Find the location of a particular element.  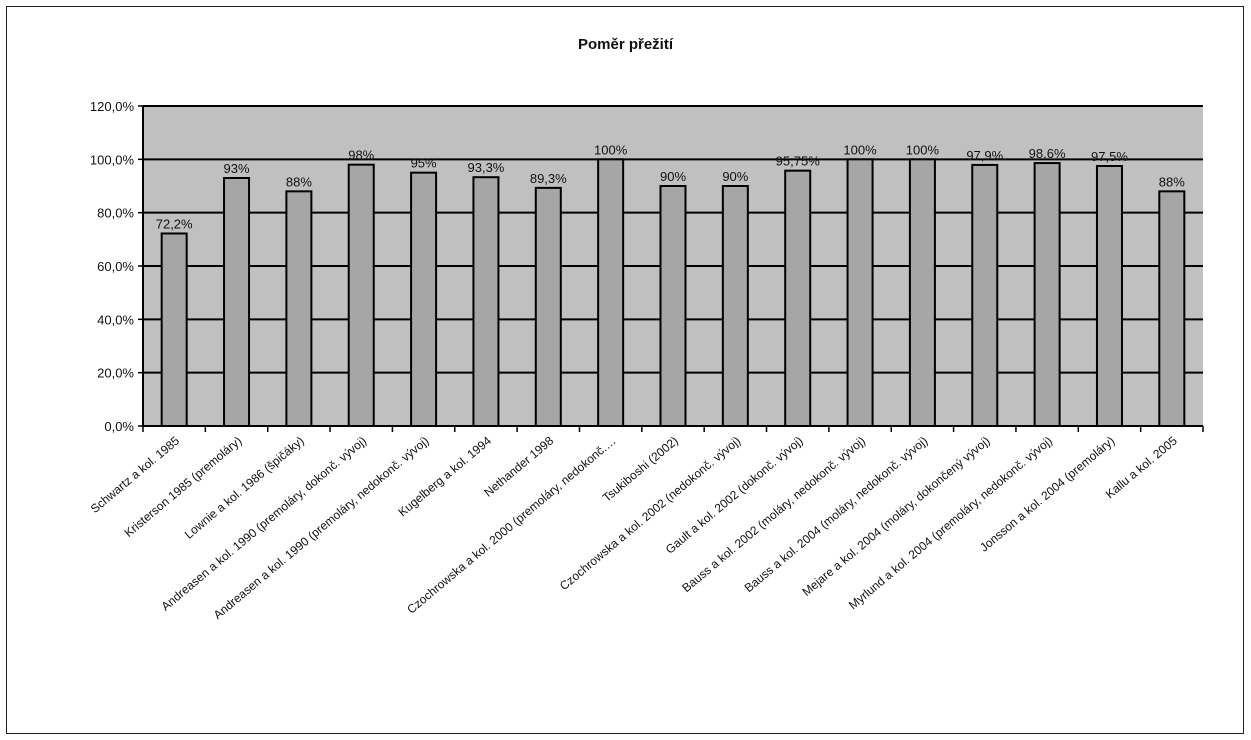

data-label: 89,3% is located at coordinates (548, 178).